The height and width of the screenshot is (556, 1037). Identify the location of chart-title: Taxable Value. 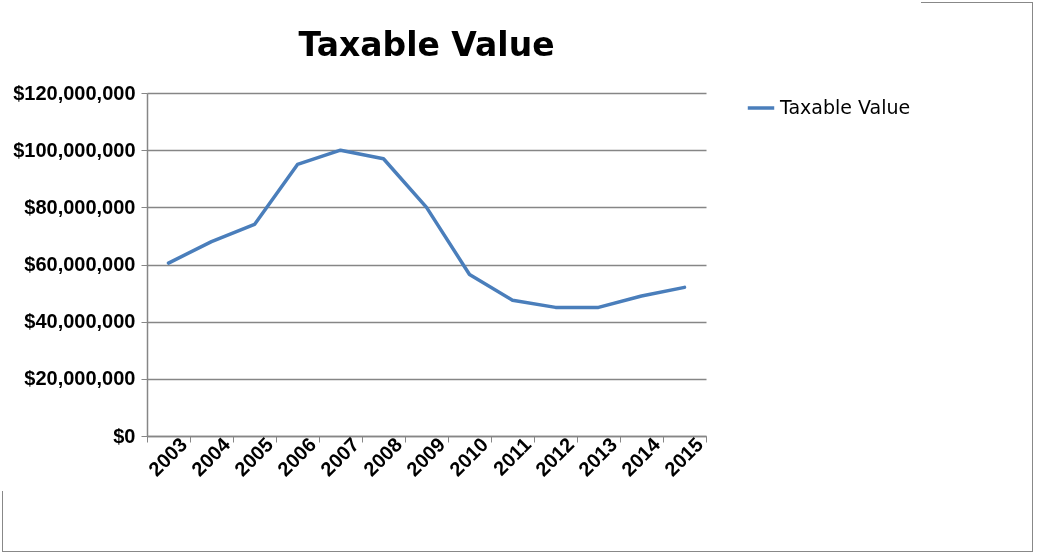
(426, 44).